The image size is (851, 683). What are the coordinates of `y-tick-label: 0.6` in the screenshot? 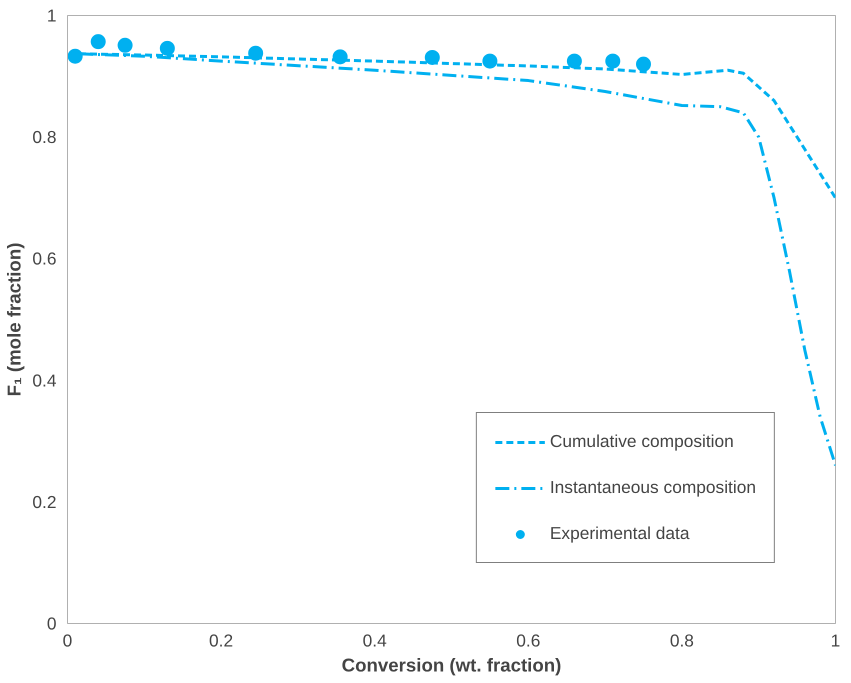 It's located at (44, 258).